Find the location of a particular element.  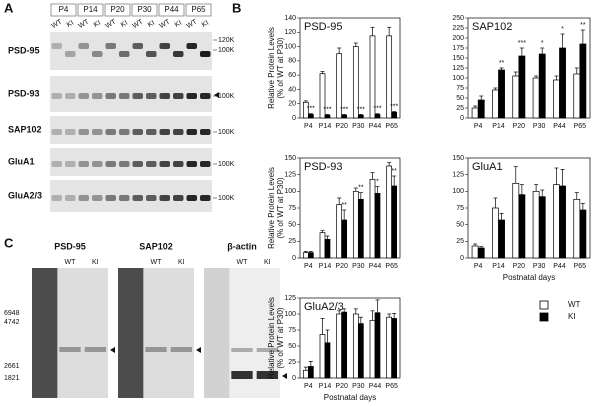

row-label: PSD-93 is located at coordinates (24, 93).